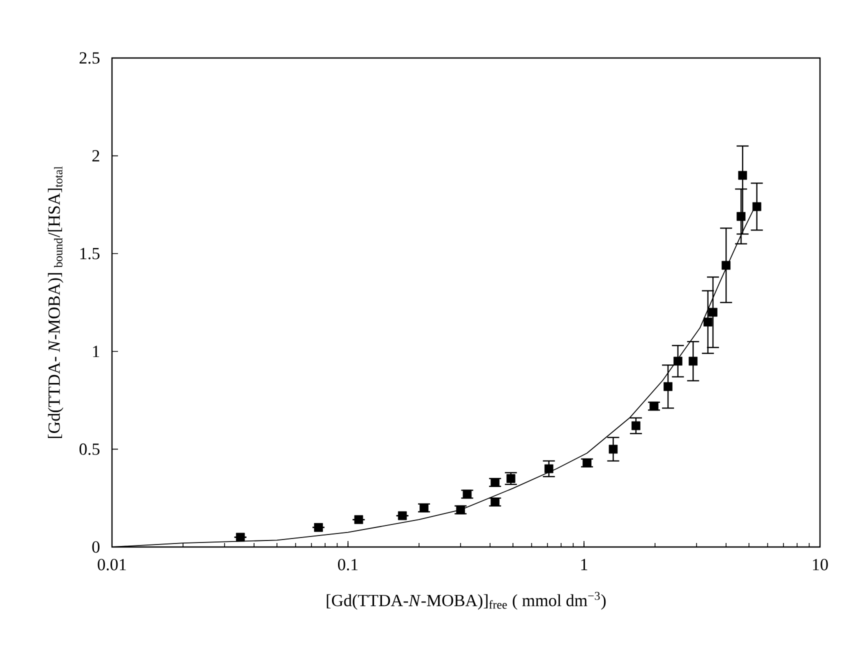  Describe the element at coordinates (584, 564) in the screenshot. I see `x-tick-label: 1` at that location.